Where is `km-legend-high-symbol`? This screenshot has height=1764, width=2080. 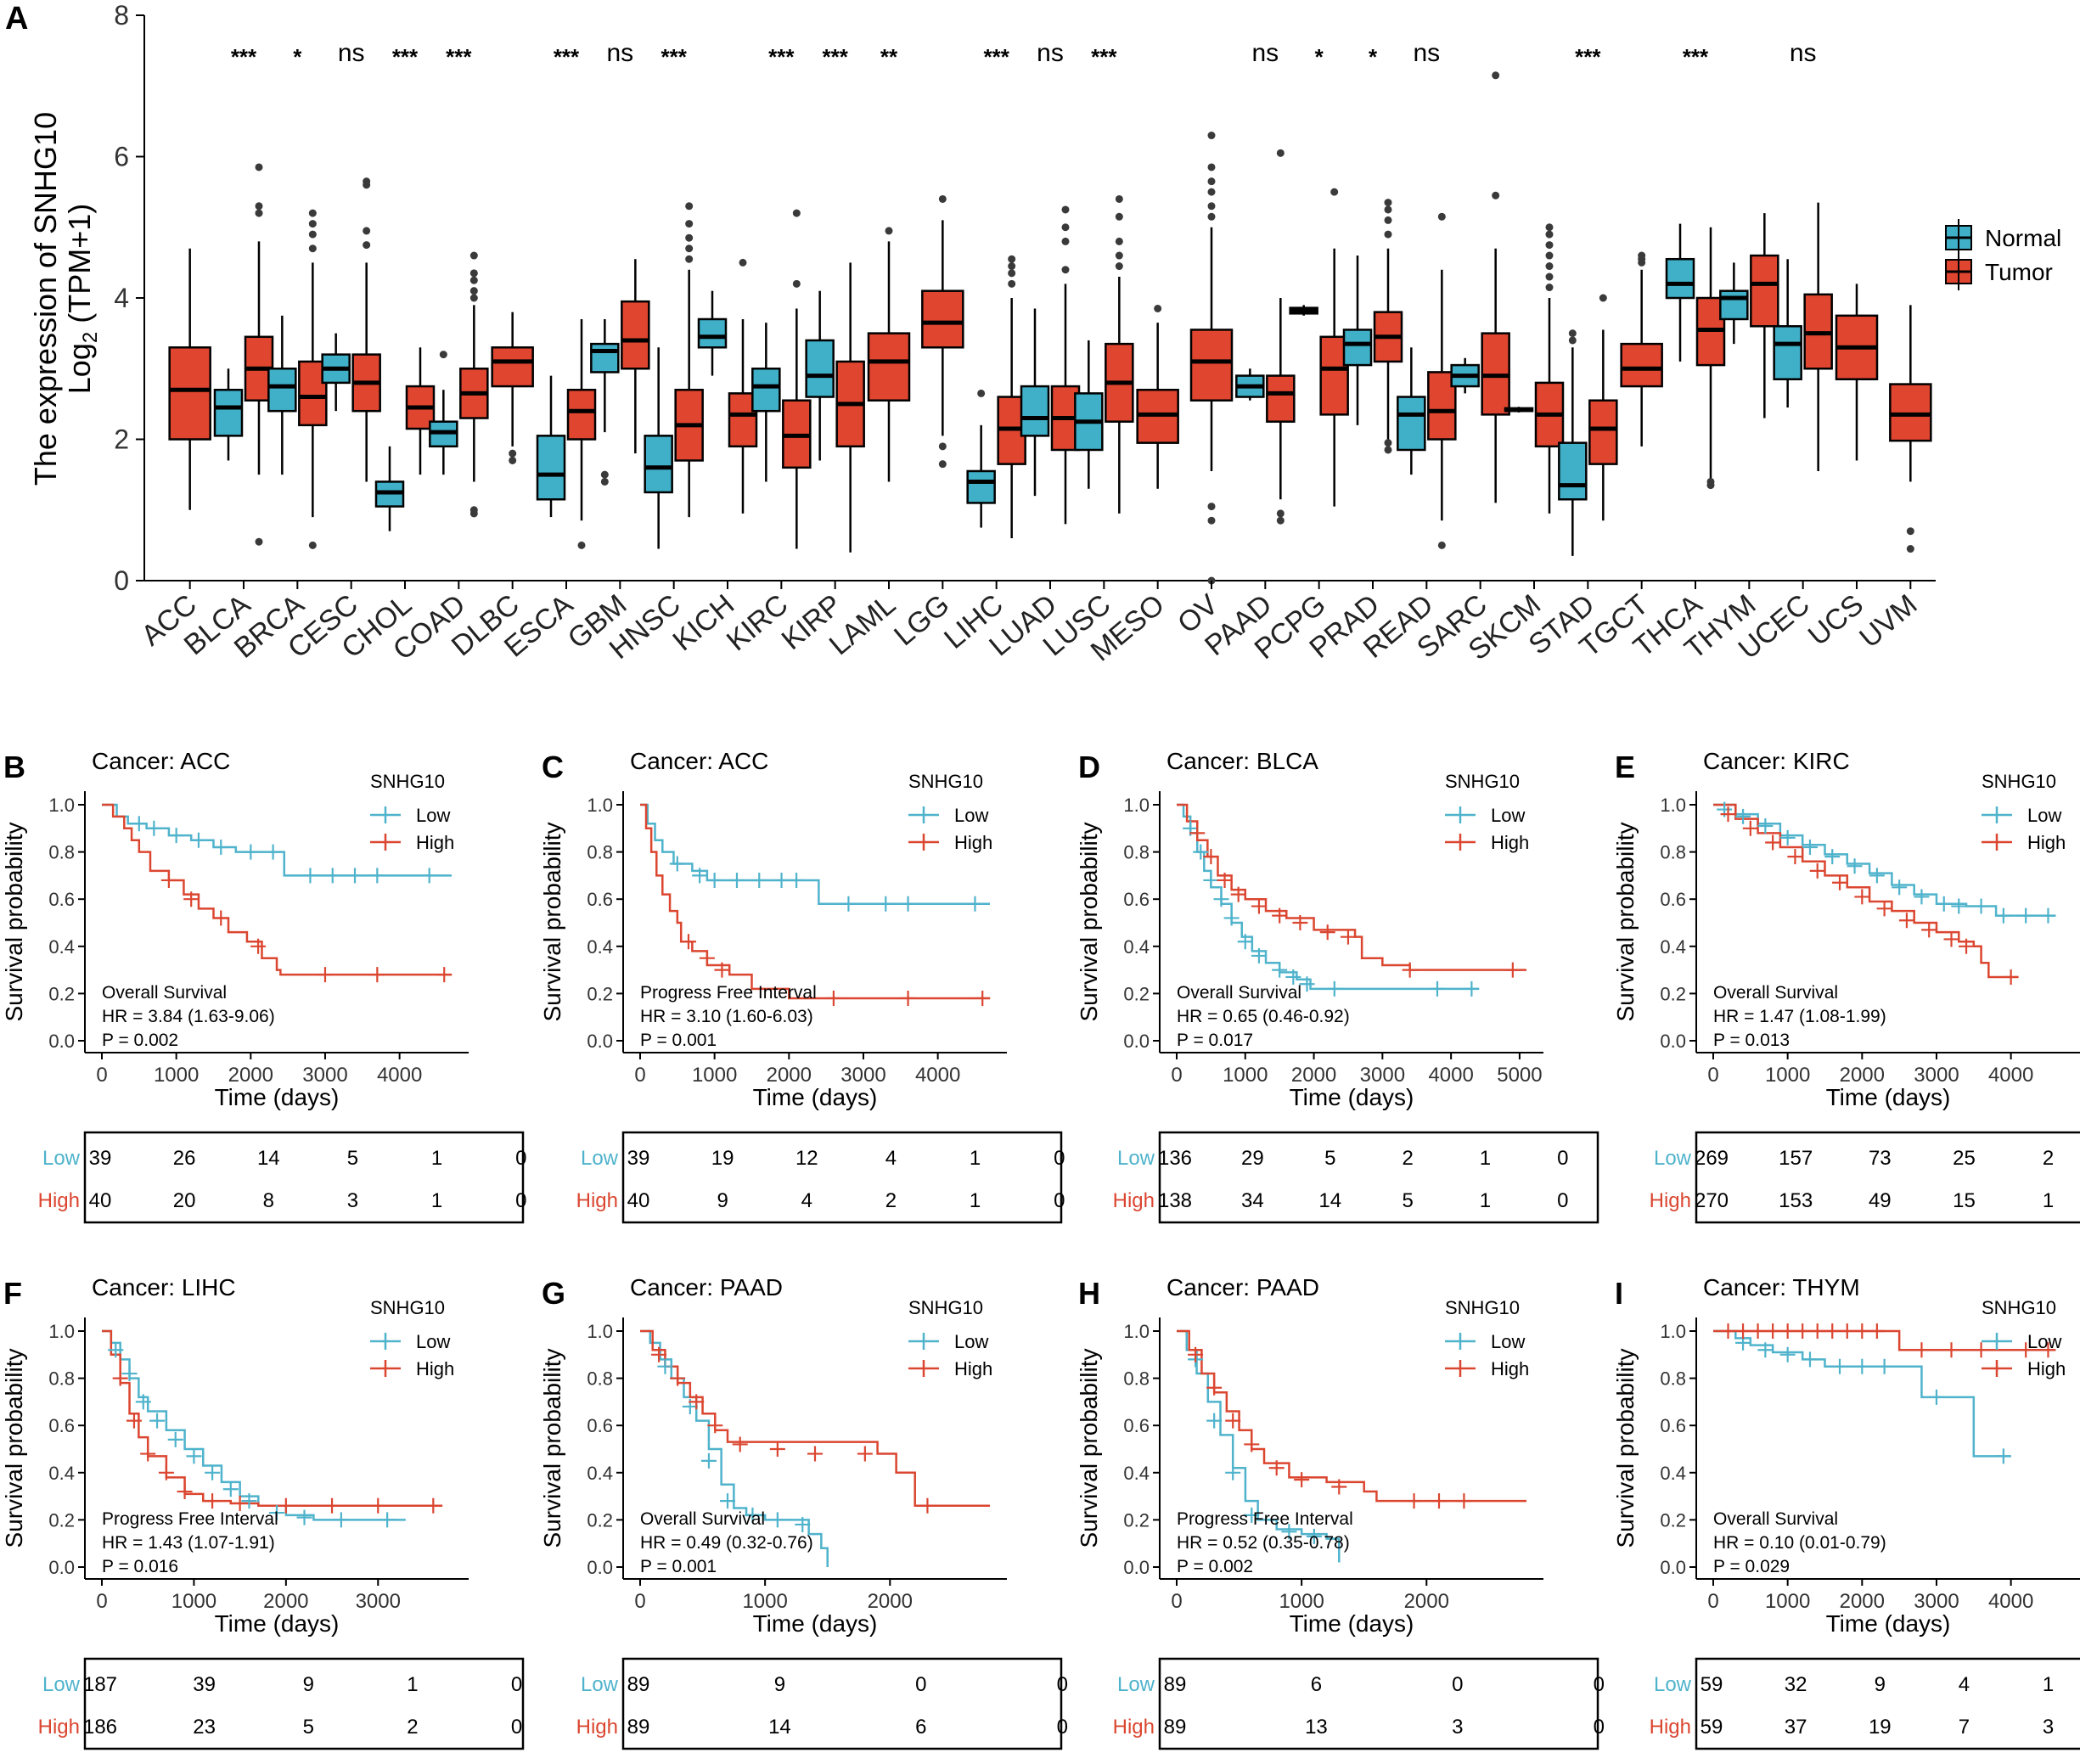 km-legend-high-symbol is located at coordinates (1997, 842).